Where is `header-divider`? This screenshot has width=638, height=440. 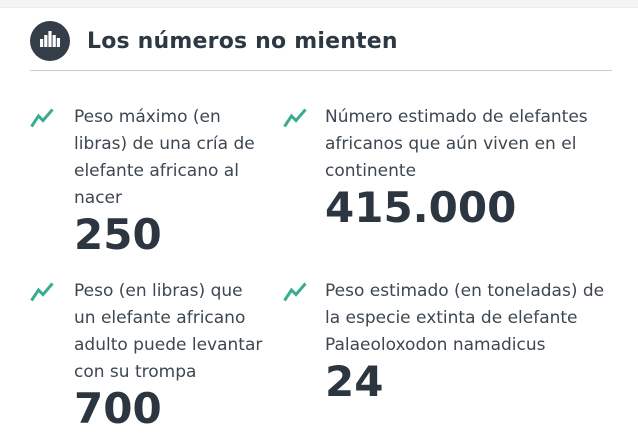 header-divider is located at coordinates (321, 70).